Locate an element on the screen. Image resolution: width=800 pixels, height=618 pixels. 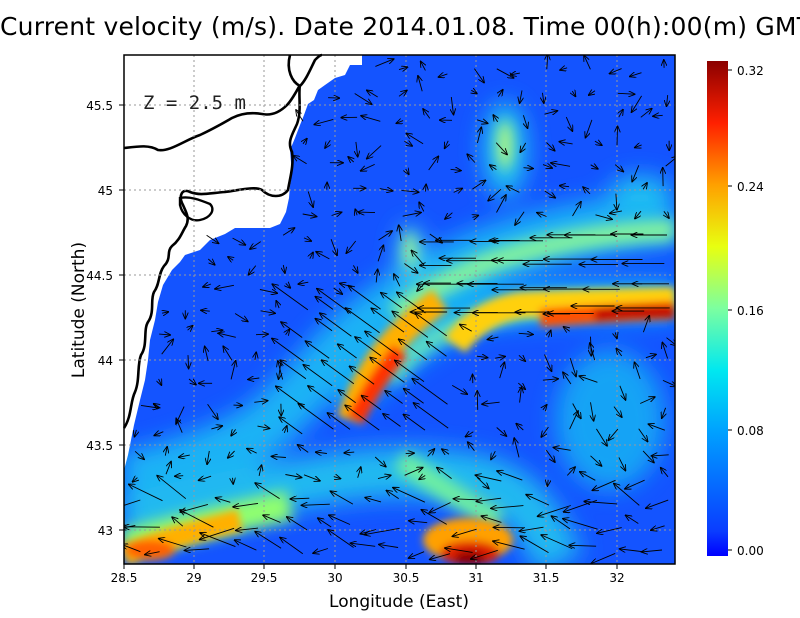
x-tick: 29 is located at coordinates (193, 578).